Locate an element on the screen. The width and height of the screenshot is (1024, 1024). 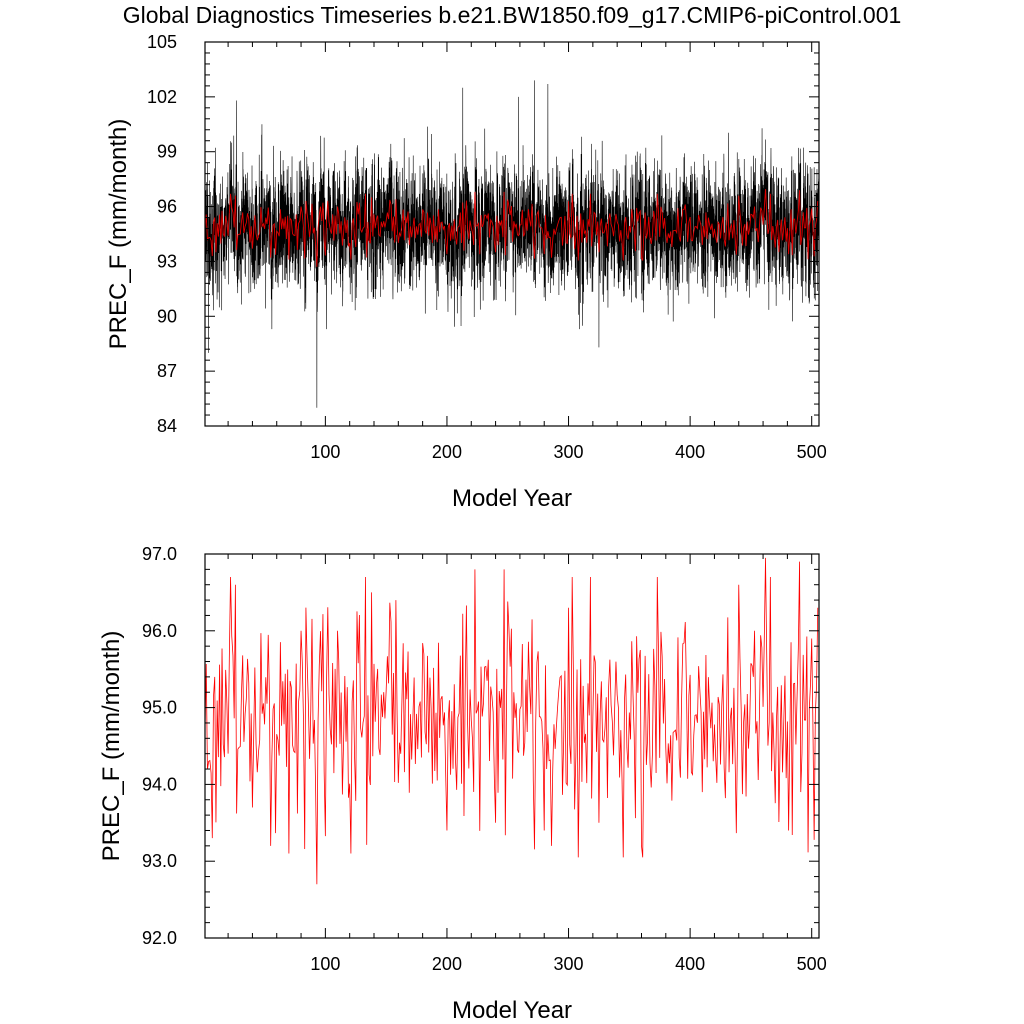
bottom-x-tick-label: 400 is located at coordinates (690, 964).